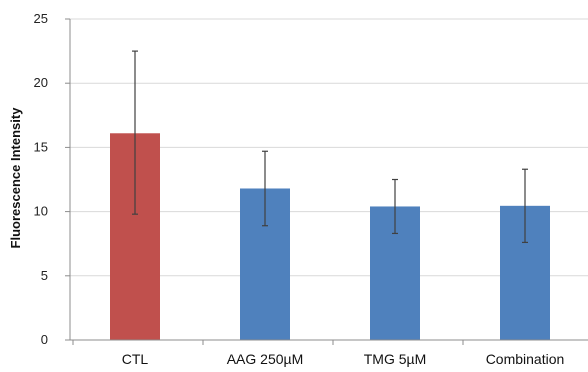  Describe the element at coordinates (41, 82) in the screenshot. I see `y-tick-label: 20` at that location.